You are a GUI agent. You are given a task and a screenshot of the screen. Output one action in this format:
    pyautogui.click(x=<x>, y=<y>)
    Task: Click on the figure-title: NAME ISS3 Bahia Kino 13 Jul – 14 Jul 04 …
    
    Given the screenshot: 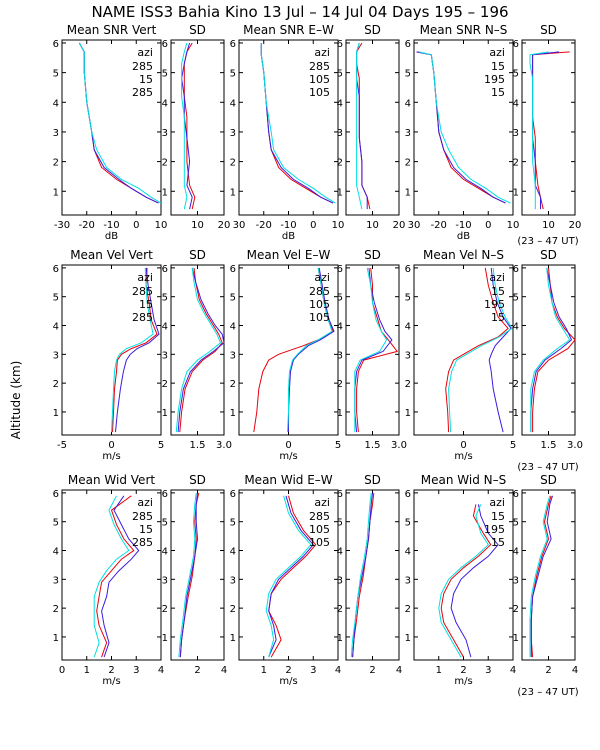 What is the action you would take?
    pyautogui.click(x=299, y=12)
    